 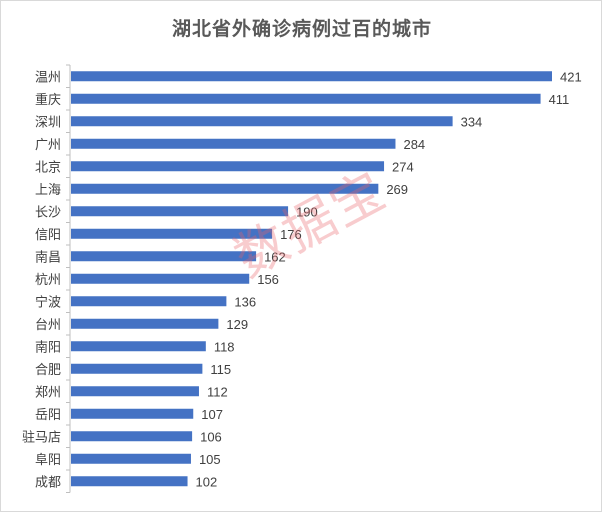 What do you see at coordinates (48, 482) in the screenshot?
I see `category-label: 成都` at bounding box center [48, 482].